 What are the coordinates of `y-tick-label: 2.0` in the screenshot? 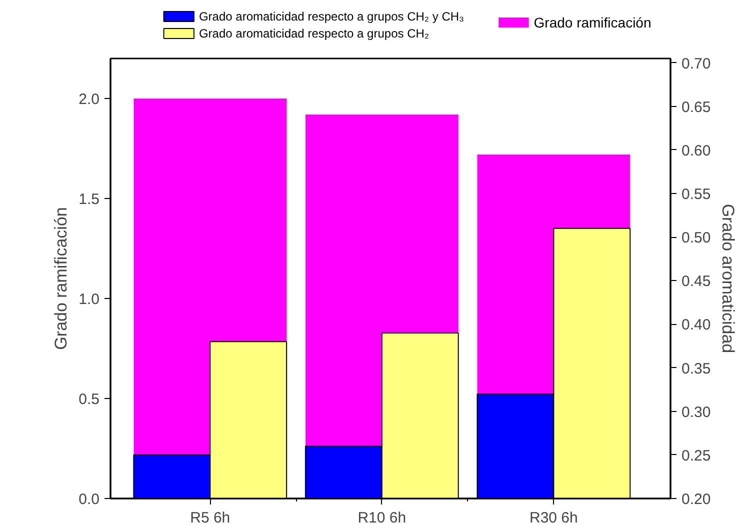 It's located at (89, 99).